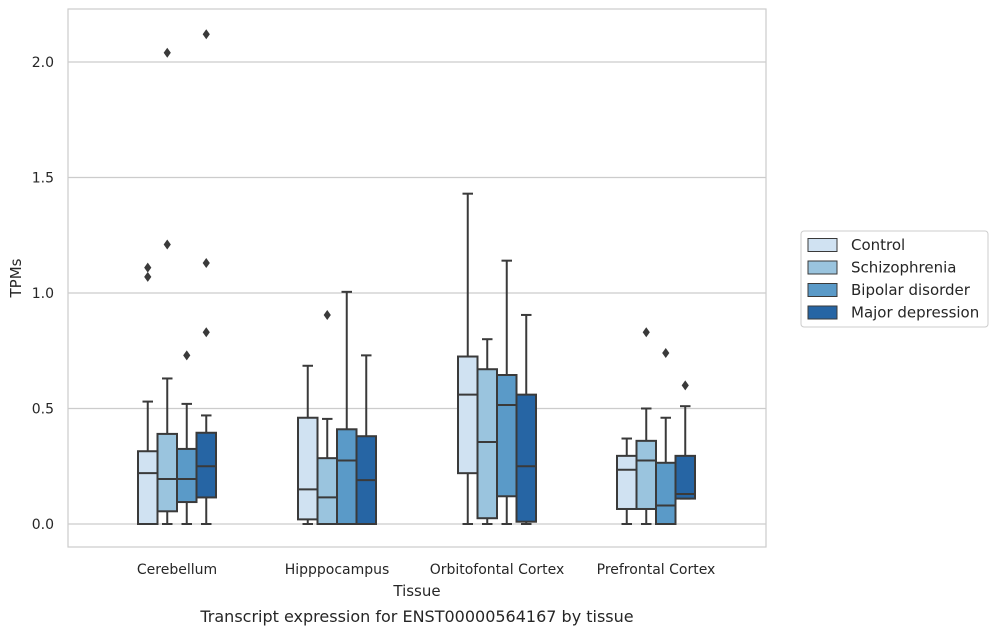 This screenshot has width=997, height=634. I want to click on legend-label: Bipolar disorder, so click(911, 290).